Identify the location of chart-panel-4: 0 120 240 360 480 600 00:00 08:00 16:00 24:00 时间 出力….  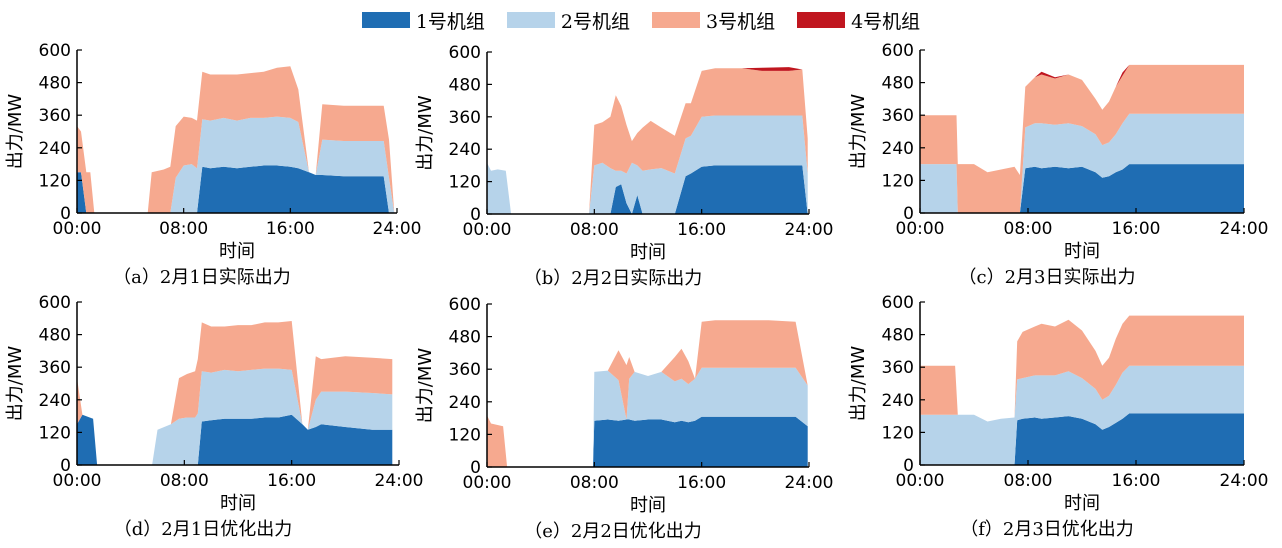
(214, 416).